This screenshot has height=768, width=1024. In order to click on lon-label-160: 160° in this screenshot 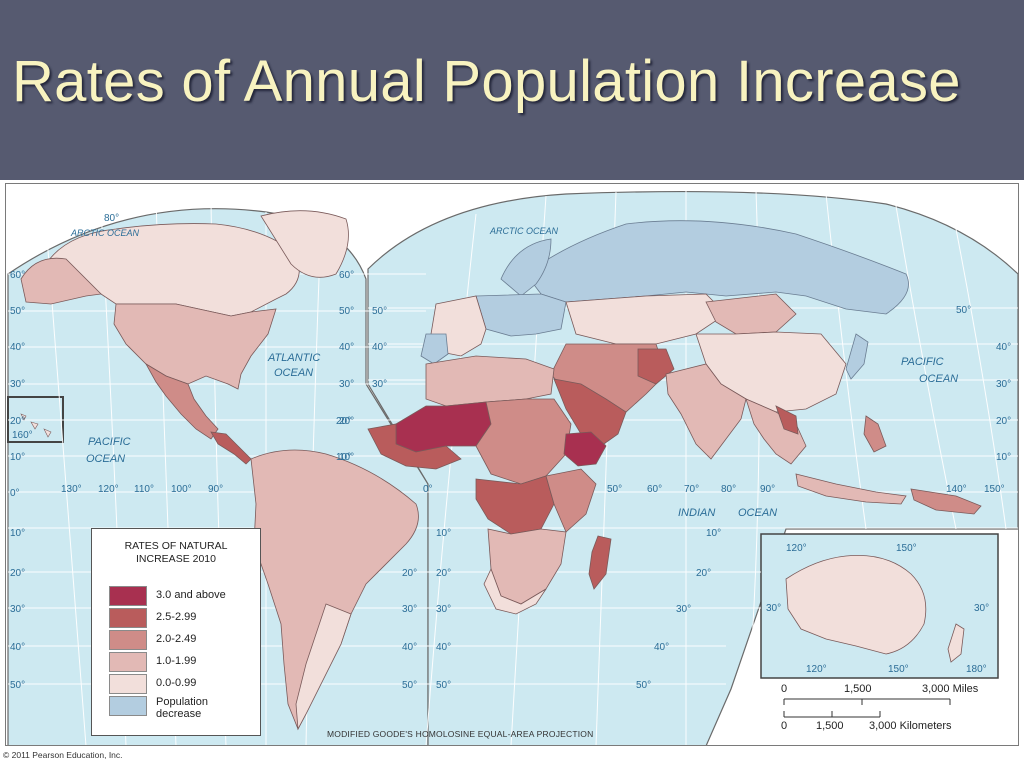, I will do `click(22, 435)`.